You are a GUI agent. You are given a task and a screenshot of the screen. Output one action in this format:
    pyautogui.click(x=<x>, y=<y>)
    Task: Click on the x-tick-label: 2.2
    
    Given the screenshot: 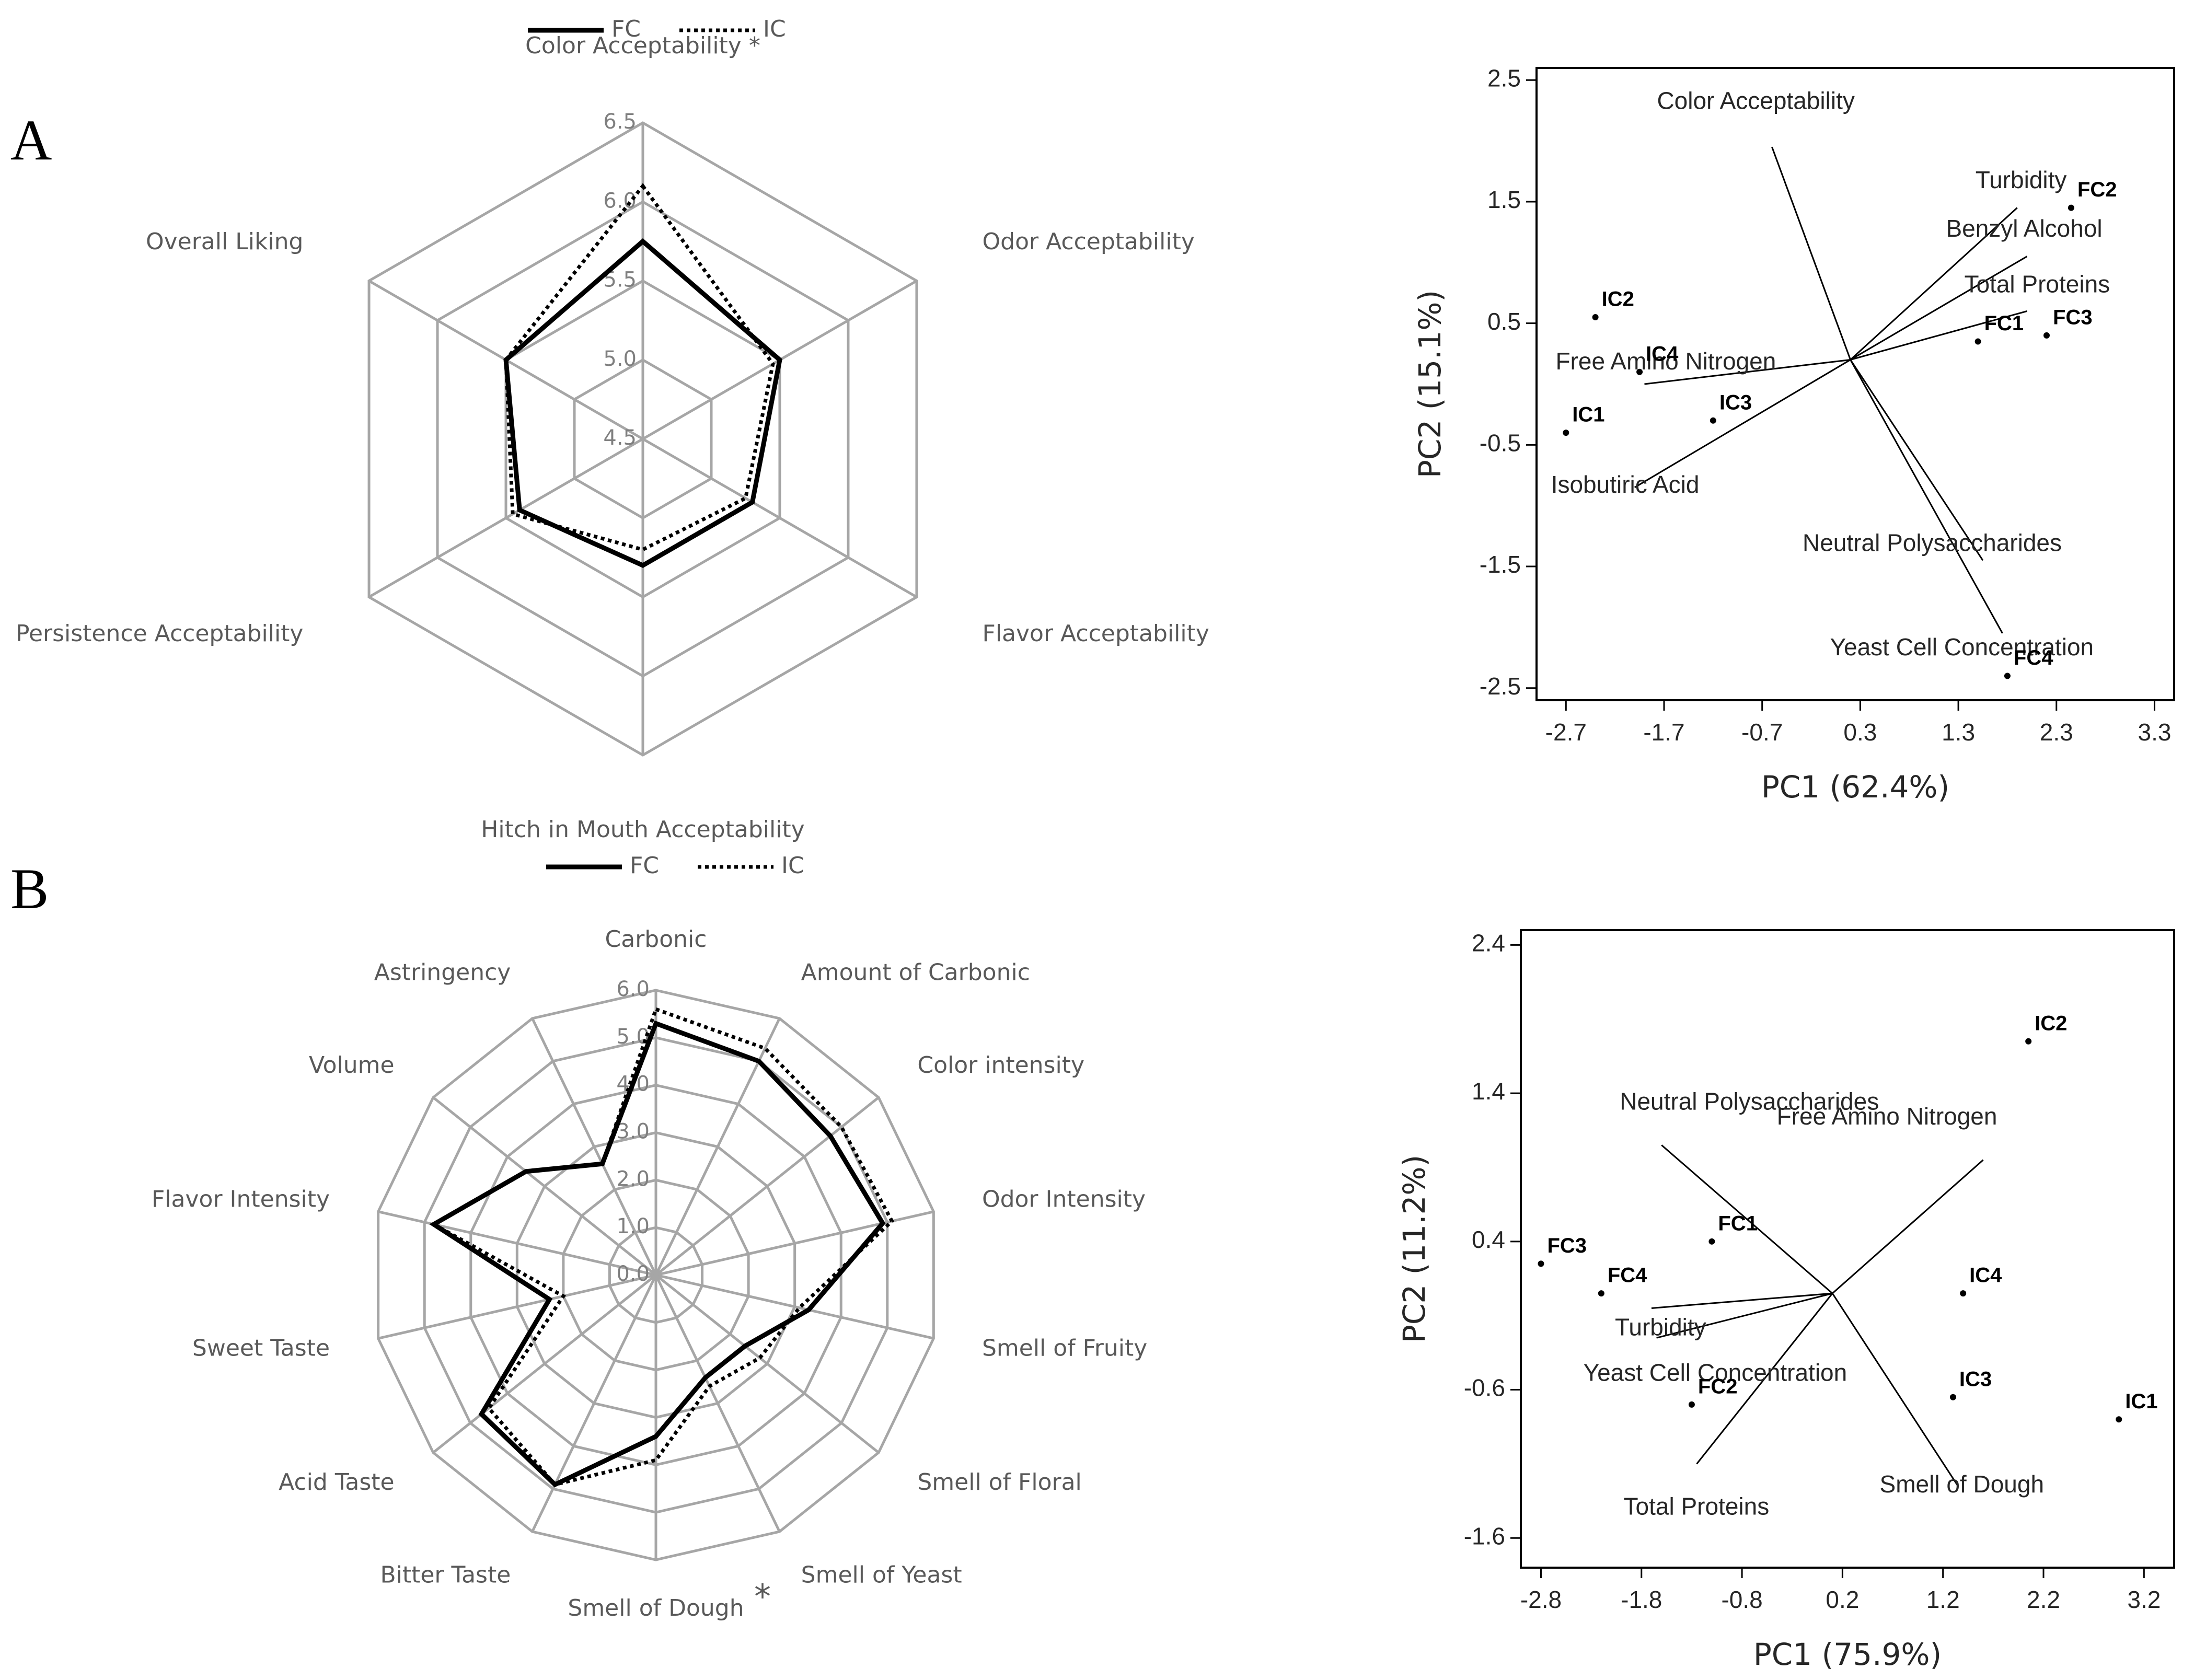 What is the action you would take?
    pyautogui.click(x=2043, y=1600)
    